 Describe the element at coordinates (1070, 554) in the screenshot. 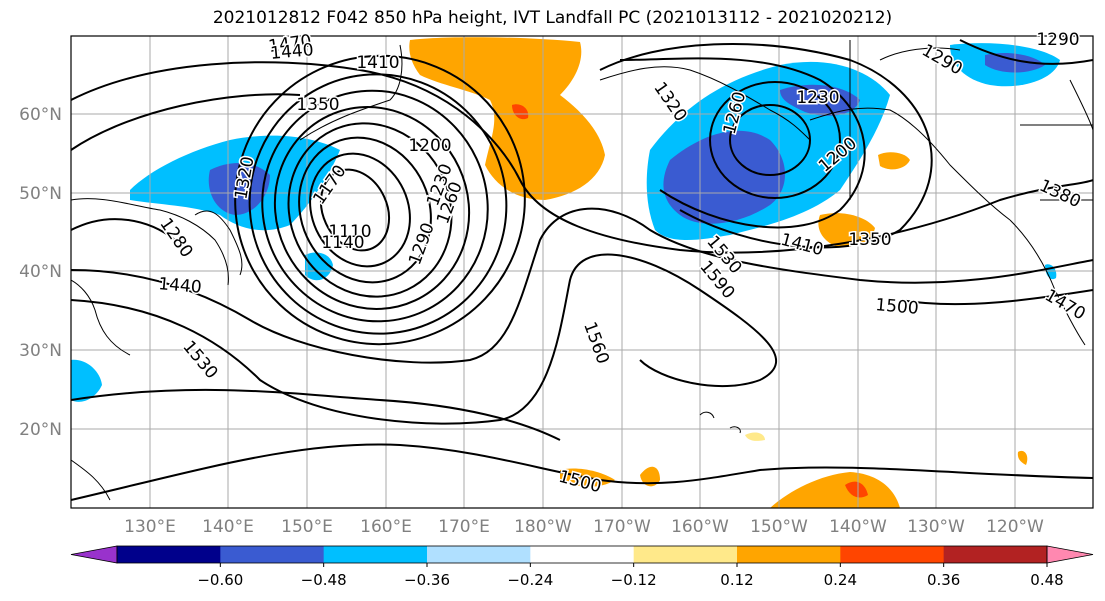

I see `colorbar-arrow-right` at that location.